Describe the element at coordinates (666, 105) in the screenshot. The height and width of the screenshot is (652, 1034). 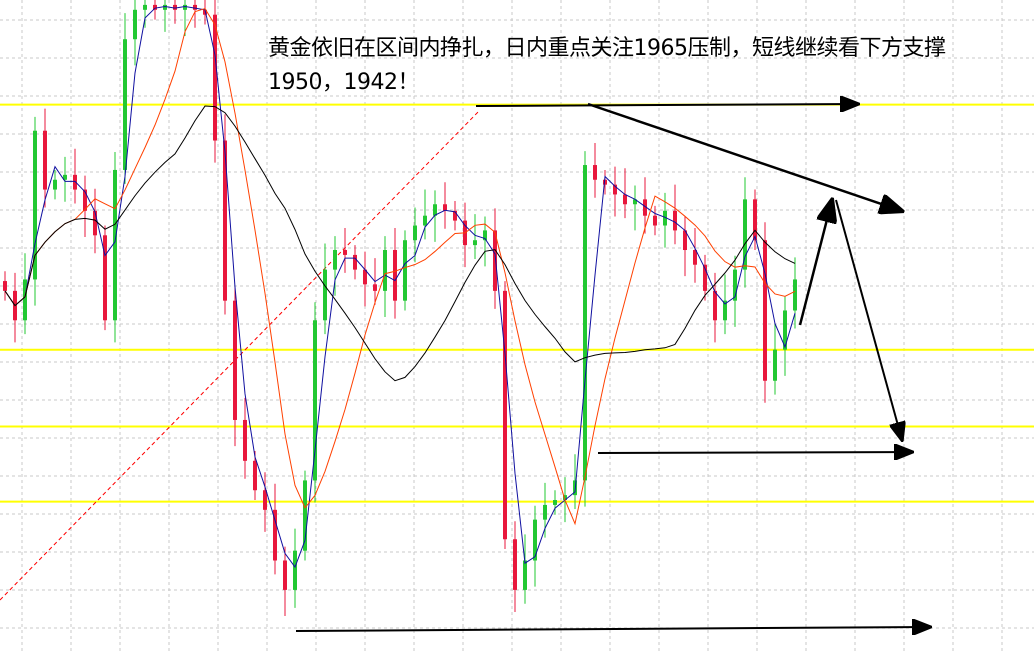
I see `arrow-top-level` at that location.